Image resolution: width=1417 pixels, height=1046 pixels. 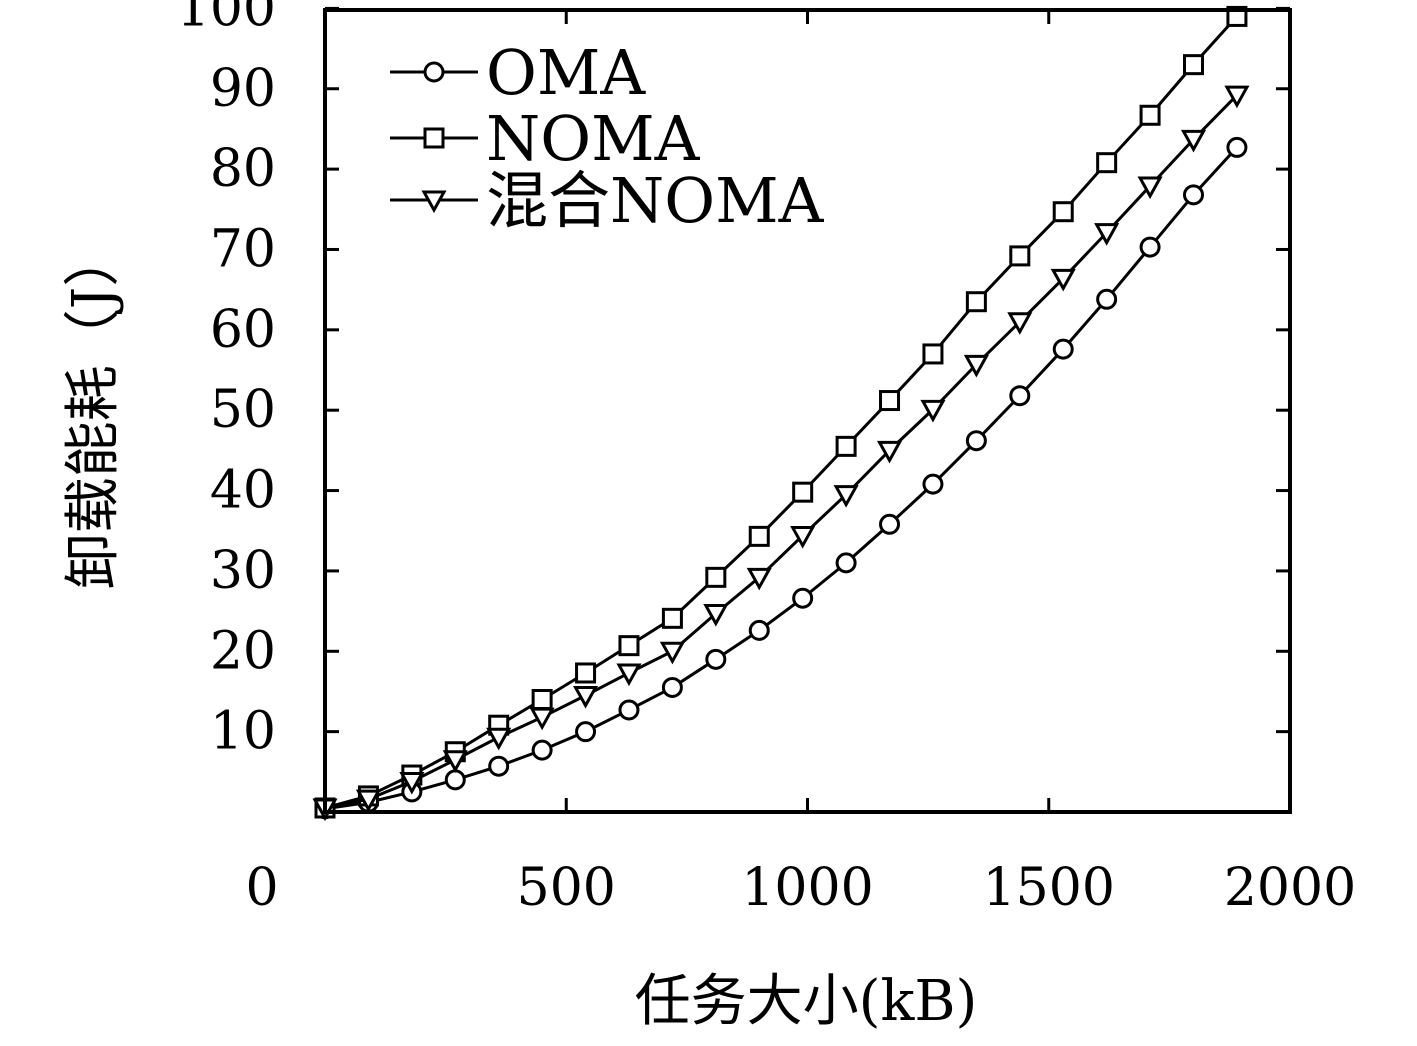 What do you see at coordinates (243, 491) in the screenshot?
I see `y-tick-label: 40` at bounding box center [243, 491].